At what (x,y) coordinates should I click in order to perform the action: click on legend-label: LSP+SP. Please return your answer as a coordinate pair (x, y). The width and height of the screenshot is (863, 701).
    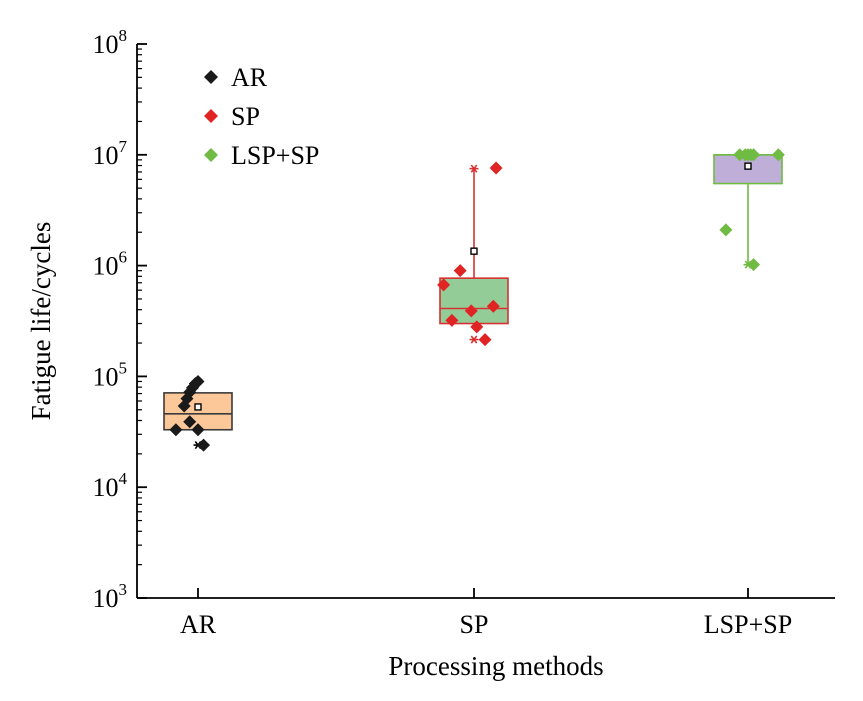
    Looking at the image, I should click on (275, 155).